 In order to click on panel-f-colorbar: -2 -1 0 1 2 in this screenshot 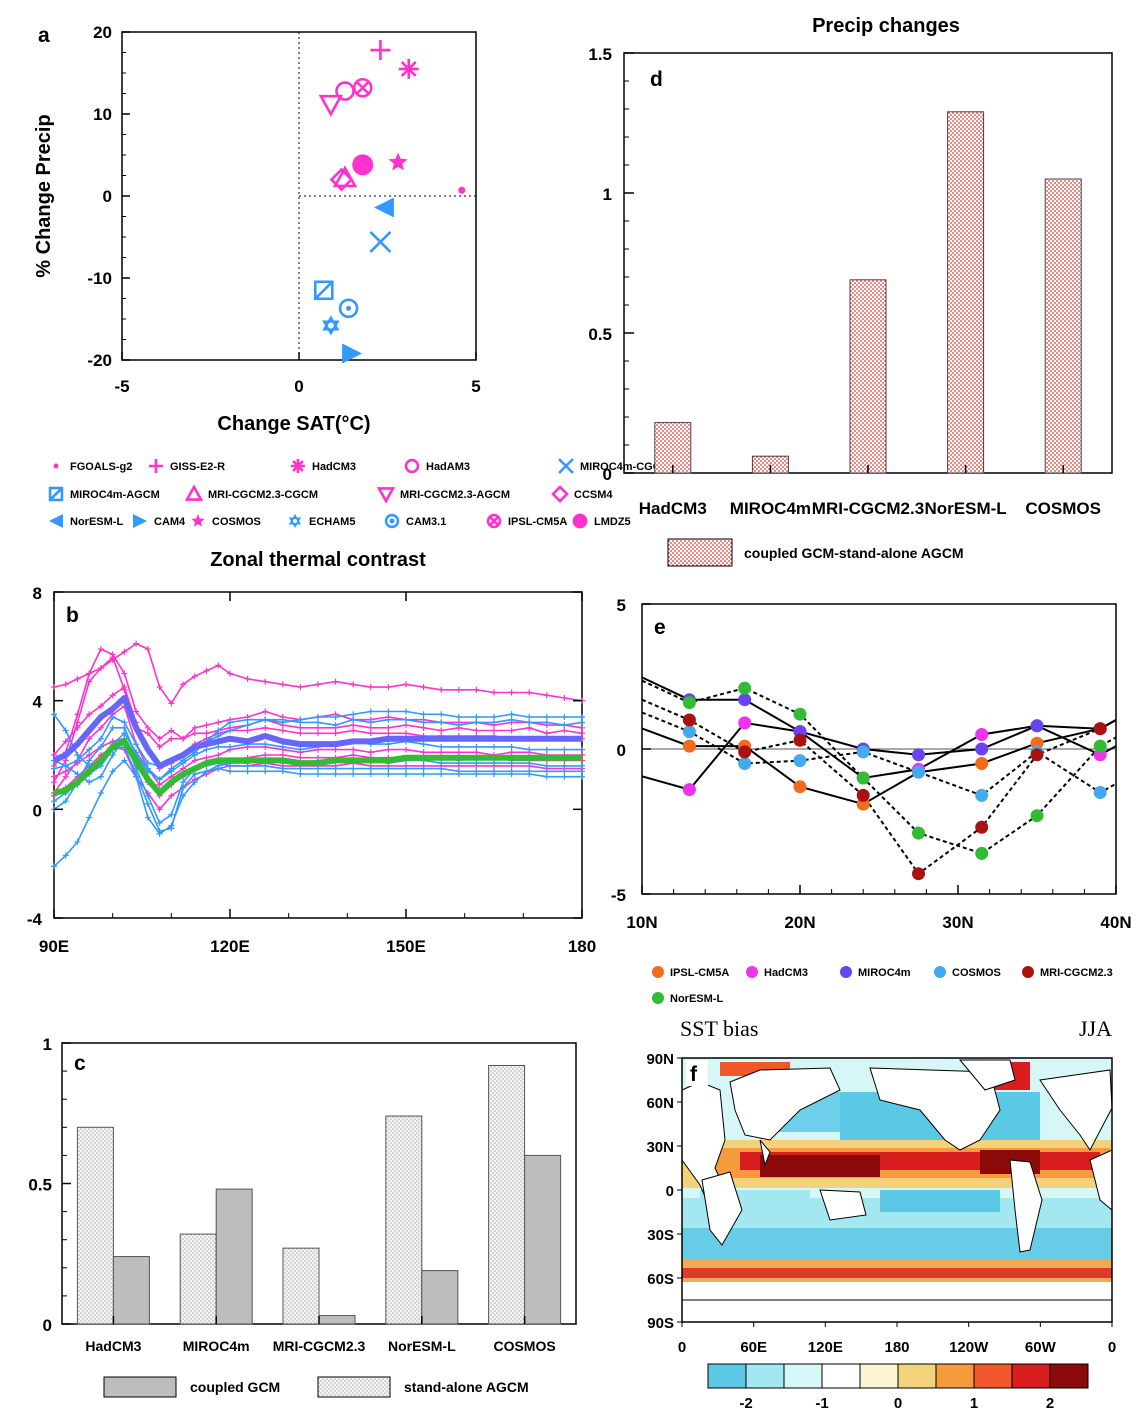, I will do `click(898, 1387)`.